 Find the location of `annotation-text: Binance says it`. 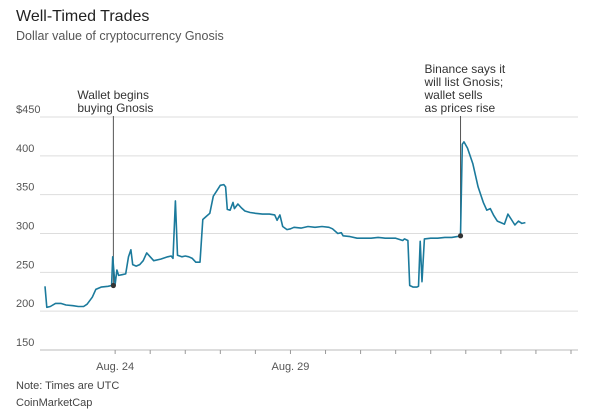

annotation-text: Binance says it is located at coordinates (465, 69).